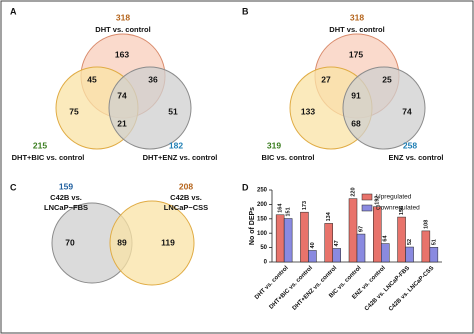 Image resolution: width=474 pixels, height=334 pixels. What do you see at coordinates (245, 11) in the screenshot?
I see `panel-letter: B` at bounding box center [245, 11].